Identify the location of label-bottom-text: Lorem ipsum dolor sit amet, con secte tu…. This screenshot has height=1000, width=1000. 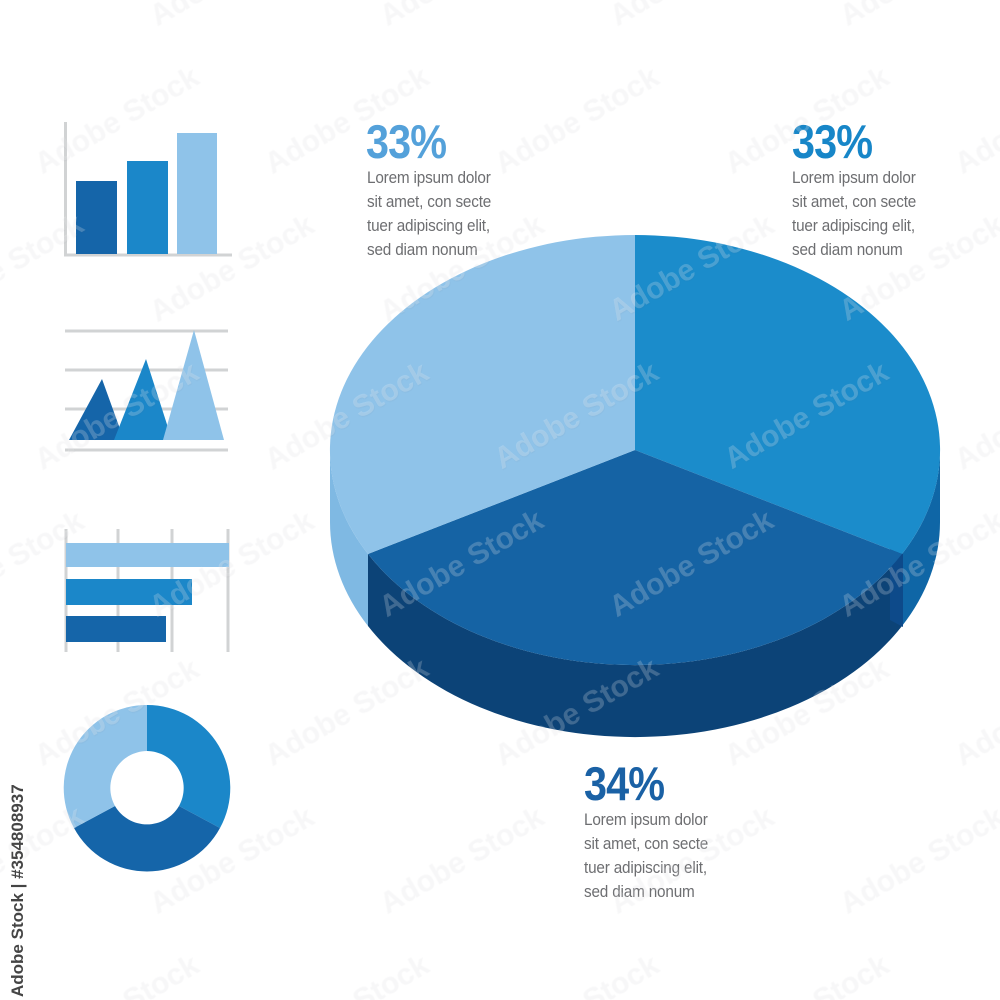
(653, 856).